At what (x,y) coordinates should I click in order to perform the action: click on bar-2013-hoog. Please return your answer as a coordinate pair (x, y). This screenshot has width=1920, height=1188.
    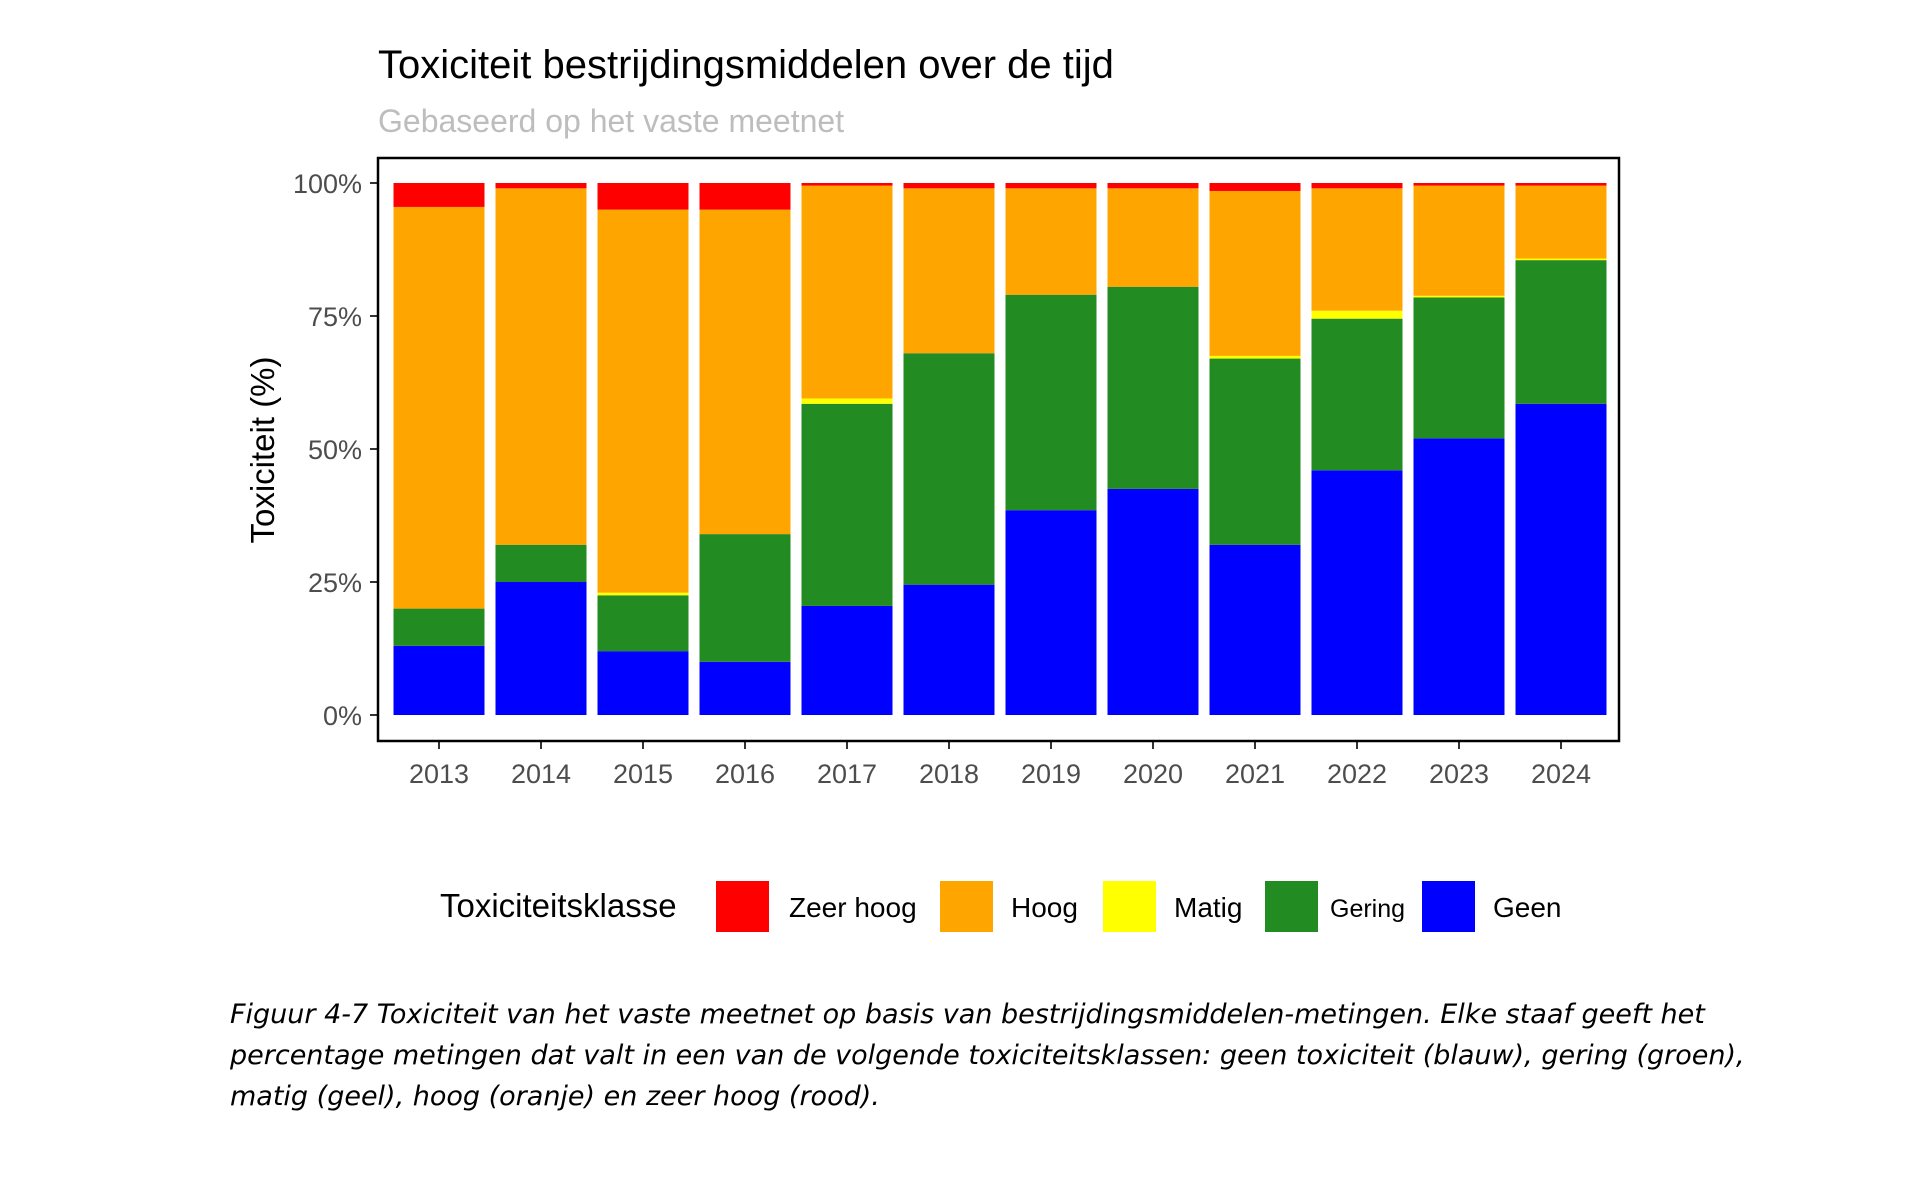
    Looking at the image, I should click on (439, 407).